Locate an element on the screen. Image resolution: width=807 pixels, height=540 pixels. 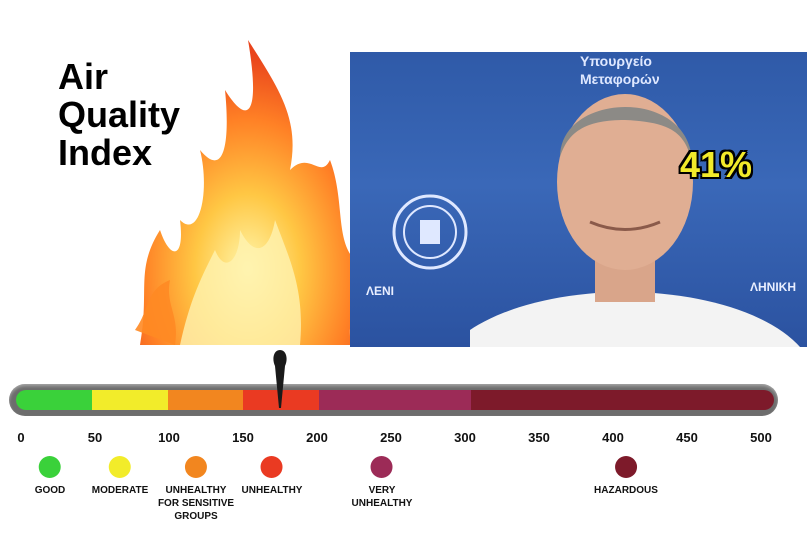
tick-label: 50 is located at coordinates (95, 437).